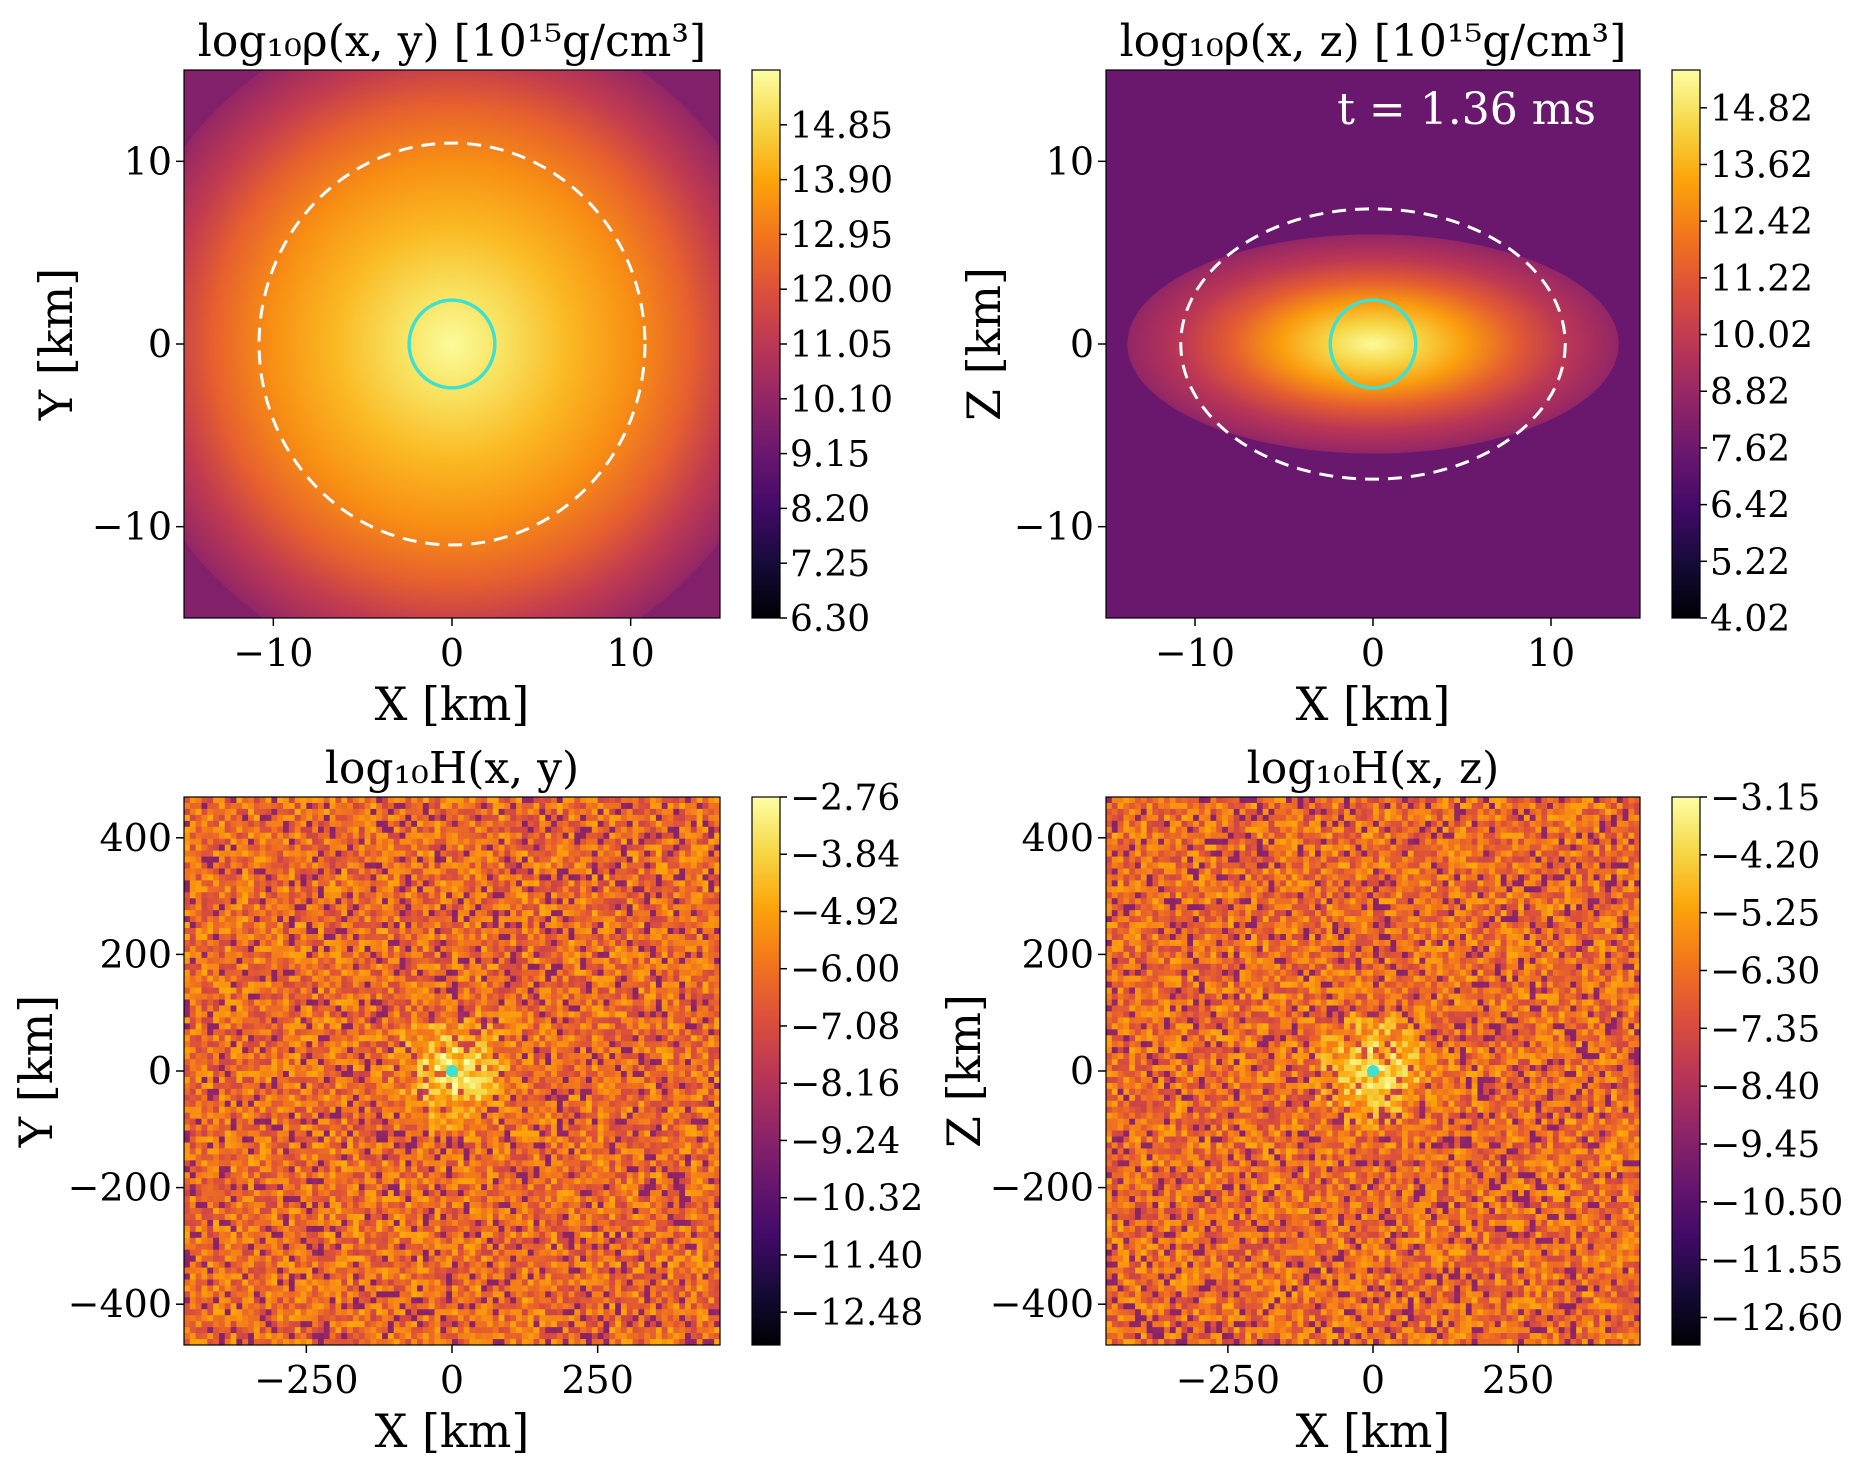 The width and height of the screenshot is (1850, 1467). I want to click on colorbar-tick-label: −8.16, so click(845, 1084).